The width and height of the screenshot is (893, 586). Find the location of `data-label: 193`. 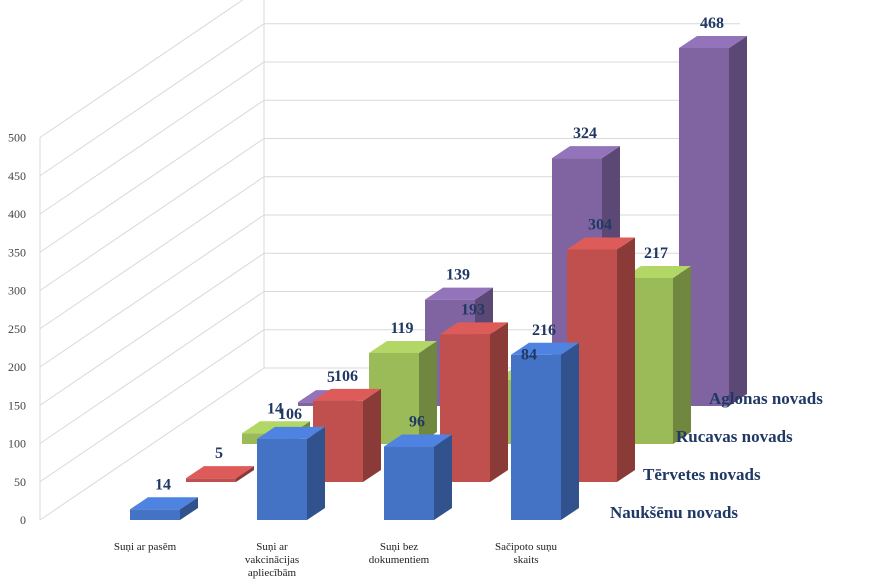

data-label: 193 is located at coordinates (473, 309).